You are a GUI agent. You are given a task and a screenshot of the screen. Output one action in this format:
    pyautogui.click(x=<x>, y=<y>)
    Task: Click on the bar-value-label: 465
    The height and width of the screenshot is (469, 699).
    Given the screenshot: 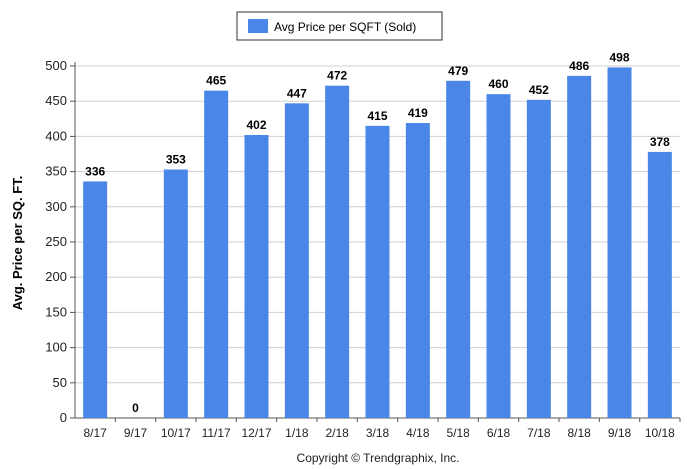 What is the action you would take?
    pyautogui.click(x=216, y=81)
    